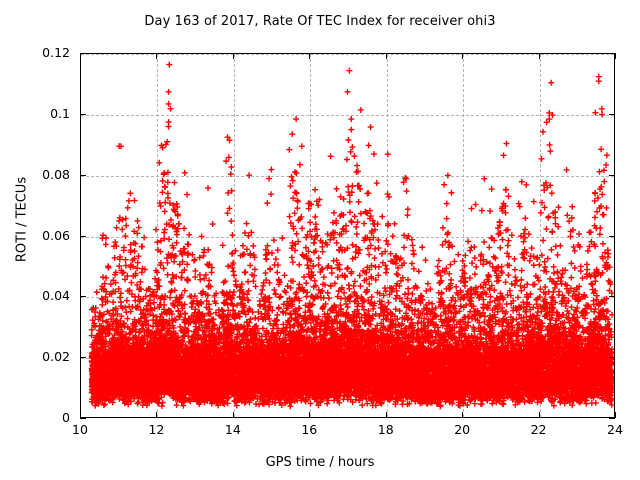 This screenshot has width=640, height=480. Describe the element at coordinates (56, 357) in the screenshot. I see `y-tick-label: 0.02` at that location.